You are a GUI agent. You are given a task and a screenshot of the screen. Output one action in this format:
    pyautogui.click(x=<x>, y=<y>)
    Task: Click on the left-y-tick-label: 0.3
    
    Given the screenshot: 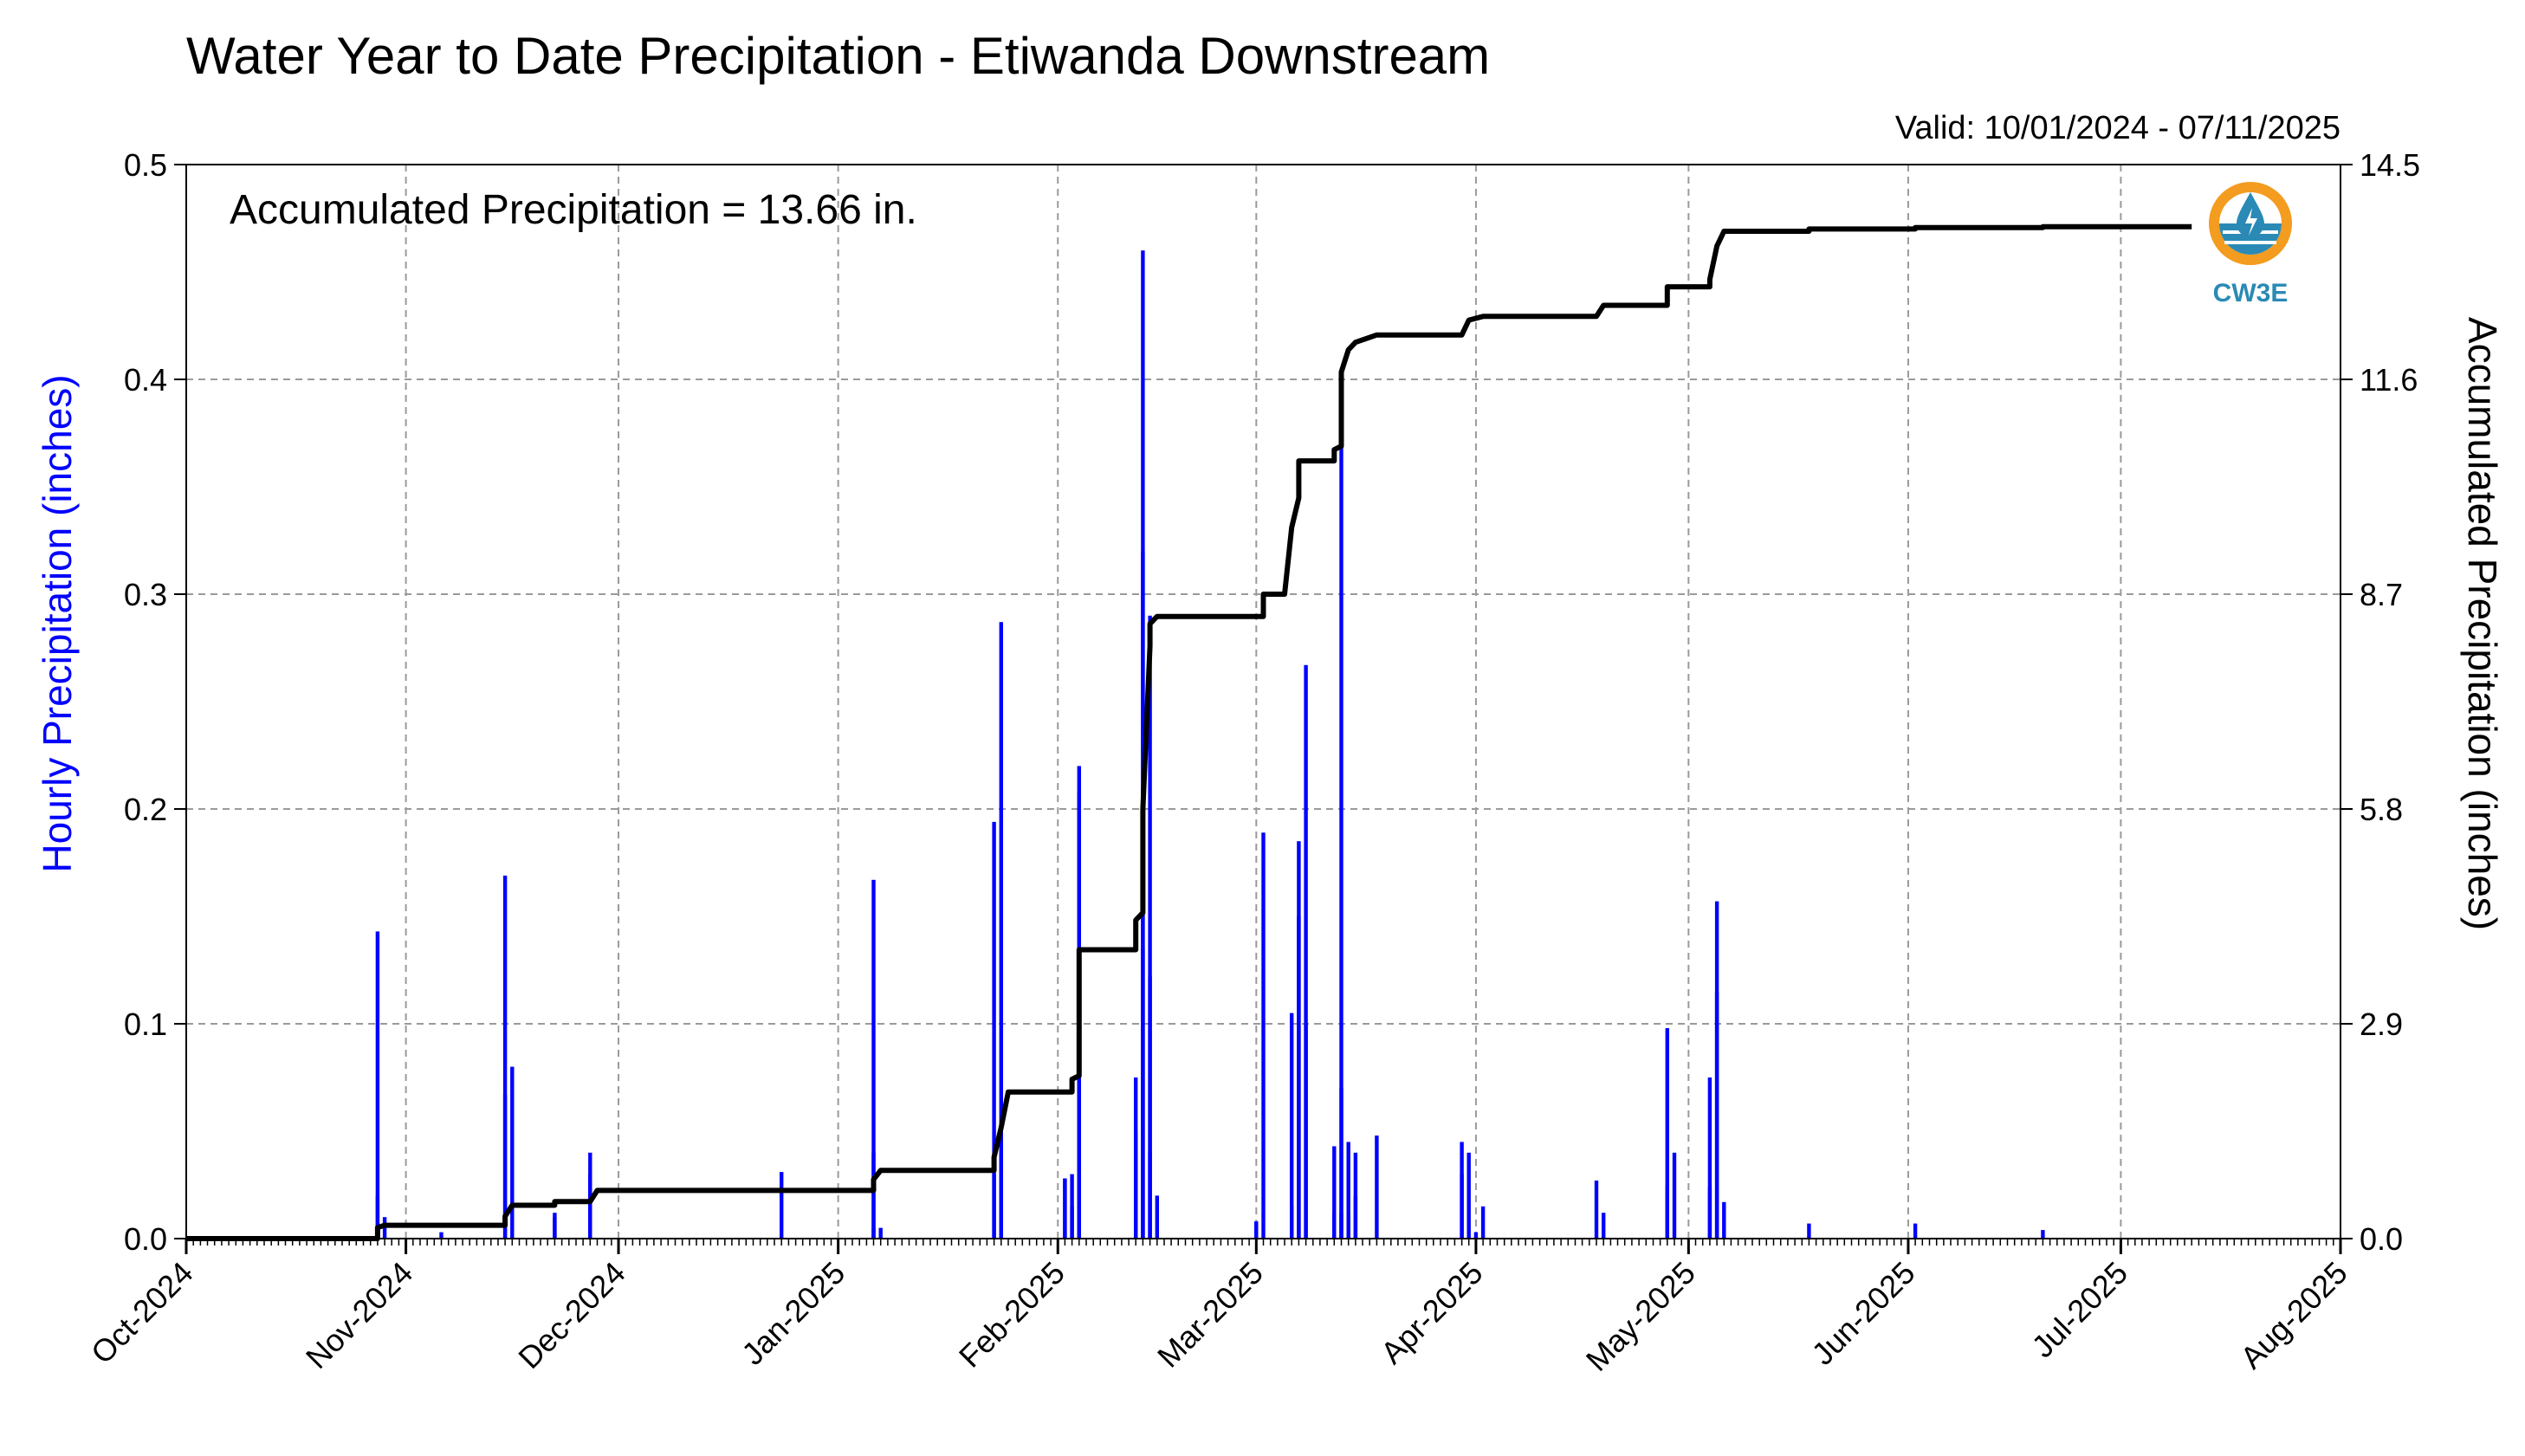 What is the action you would take?
    pyautogui.click(x=145, y=594)
    